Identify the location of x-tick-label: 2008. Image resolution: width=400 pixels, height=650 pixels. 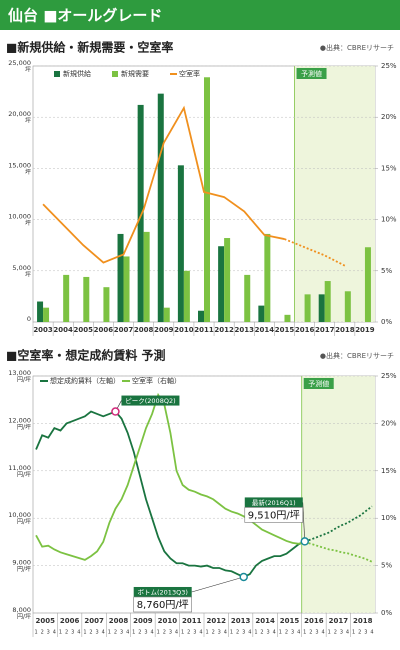
(119, 621).